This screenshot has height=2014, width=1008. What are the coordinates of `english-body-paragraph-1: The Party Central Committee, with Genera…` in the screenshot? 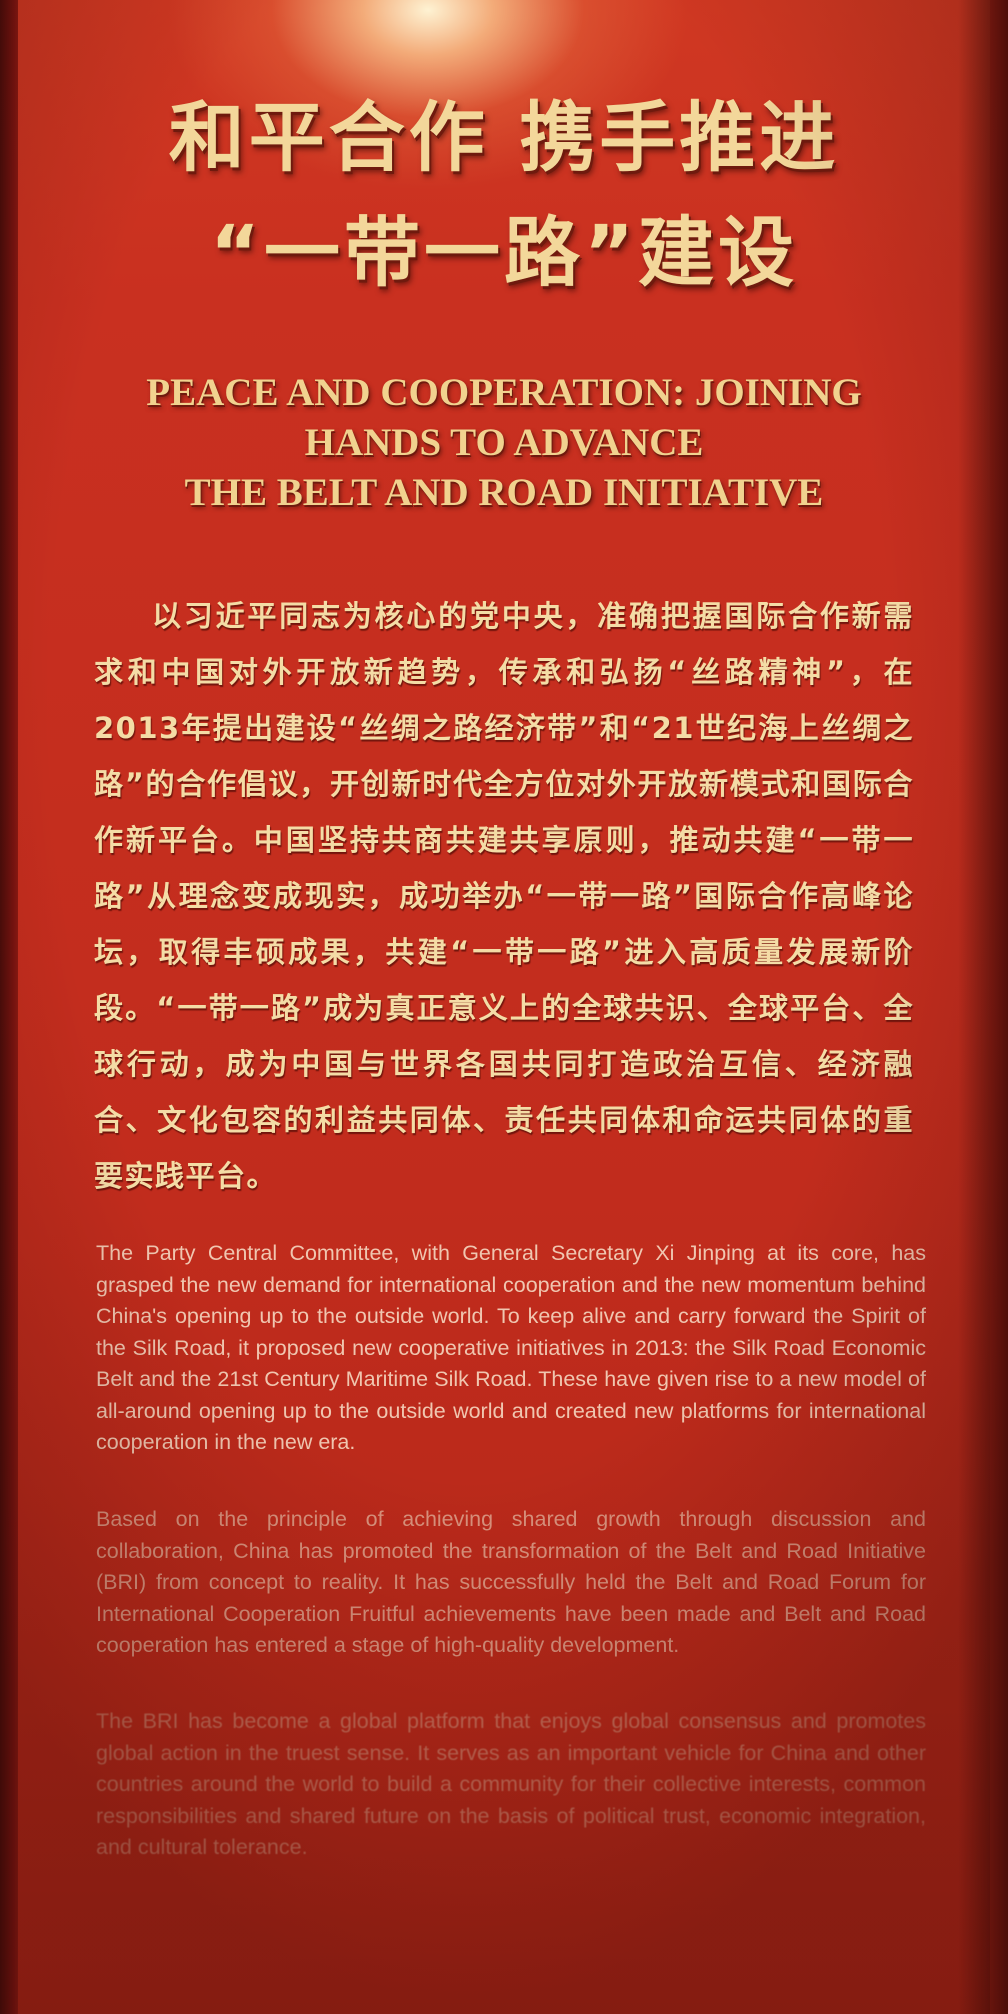 It's located at (511, 1348).